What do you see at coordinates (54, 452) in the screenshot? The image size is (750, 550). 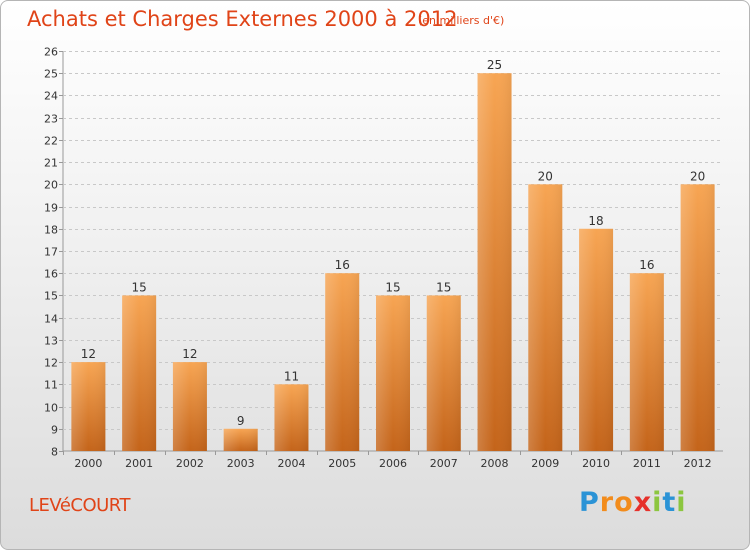 I see `y-tick-label: 8` at bounding box center [54, 452].